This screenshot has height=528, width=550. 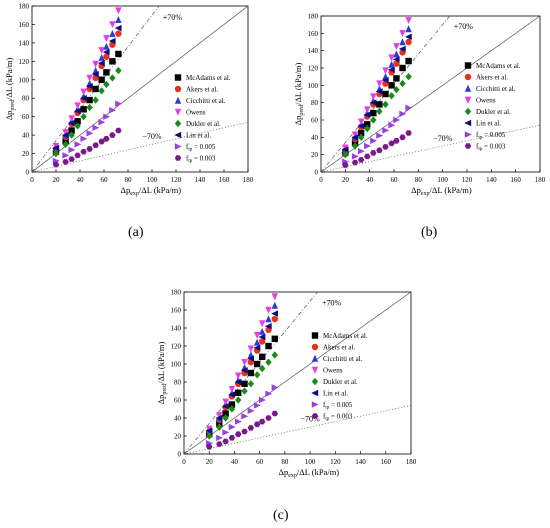 What do you see at coordinates (26, 154) in the screenshot?
I see `y-tick-label: 20` at bounding box center [26, 154].